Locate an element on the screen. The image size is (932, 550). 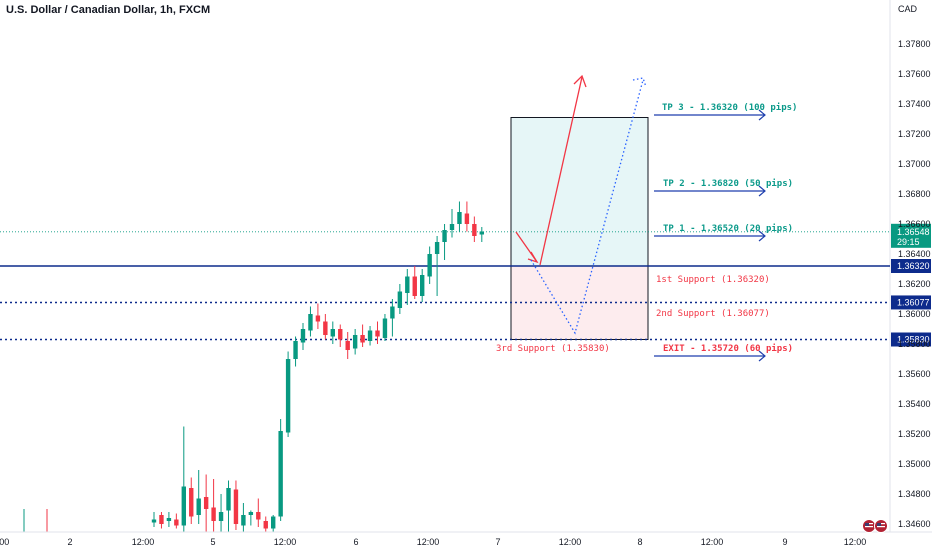
current-price-label: 1.36548 is located at coordinates (913, 232).